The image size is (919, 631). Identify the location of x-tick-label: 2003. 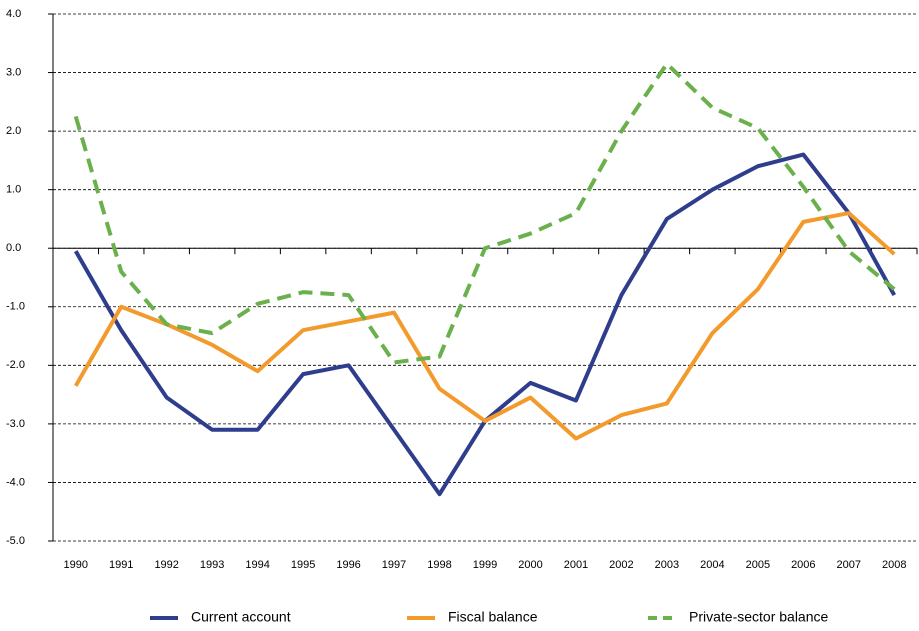
(667, 565).